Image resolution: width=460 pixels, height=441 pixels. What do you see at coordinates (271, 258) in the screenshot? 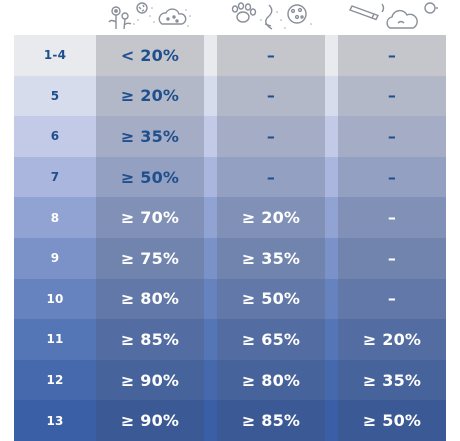
I see `allergen-cell: ≥ 35%` at bounding box center [271, 258].